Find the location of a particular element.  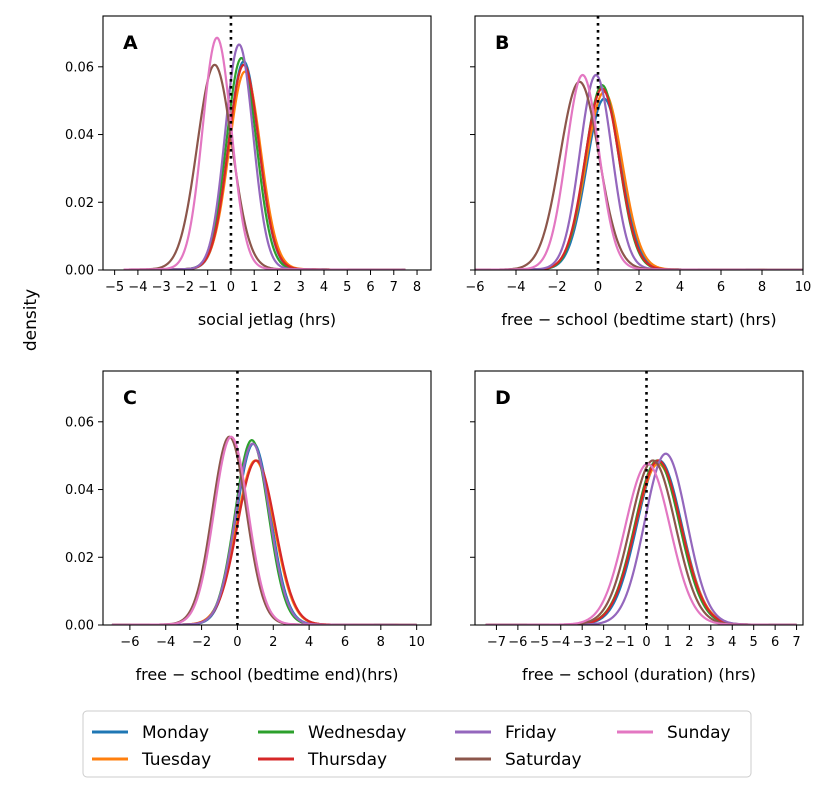

legend-item-wednesday: Wednesday is located at coordinates (332, 733).